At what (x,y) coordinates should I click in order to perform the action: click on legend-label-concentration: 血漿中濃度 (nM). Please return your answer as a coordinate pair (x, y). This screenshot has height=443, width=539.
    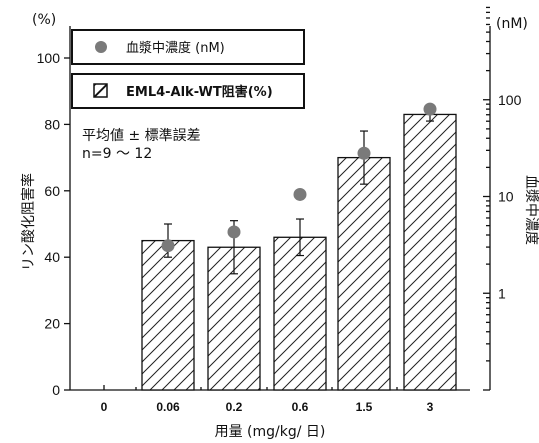
    Looking at the image, I should click on (175, 48).